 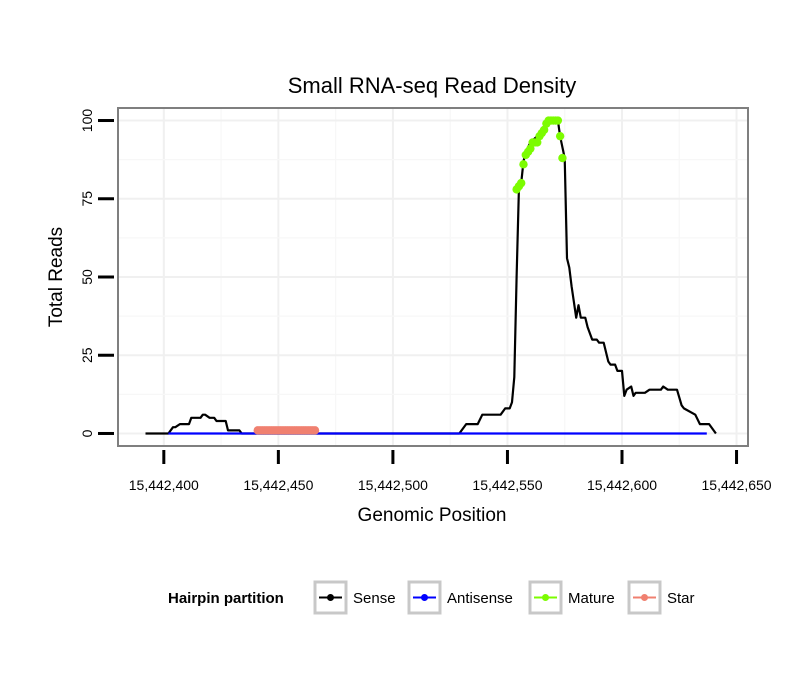 I want to click on series-star-point, so click(x=315, y=430).